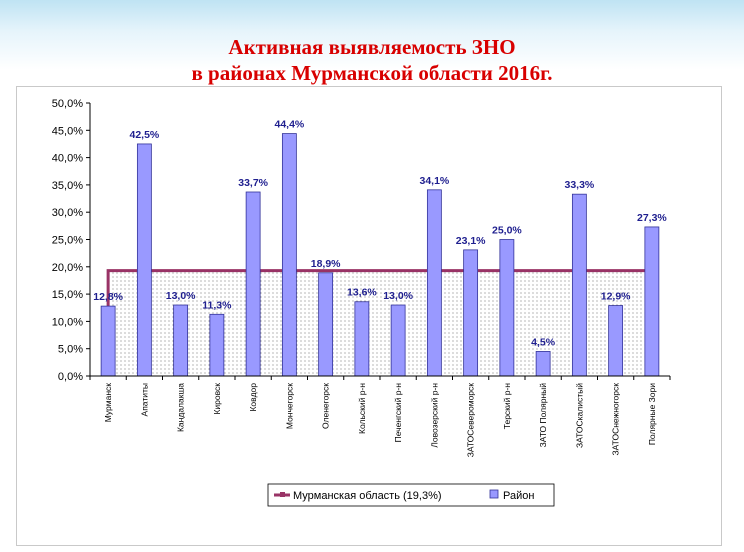 The height and width of the screenshot is (552, 744). Describe the element at coordinates (67, 213) in the screenshot. I see `y-tick-label-6: 30,0%` at that location.